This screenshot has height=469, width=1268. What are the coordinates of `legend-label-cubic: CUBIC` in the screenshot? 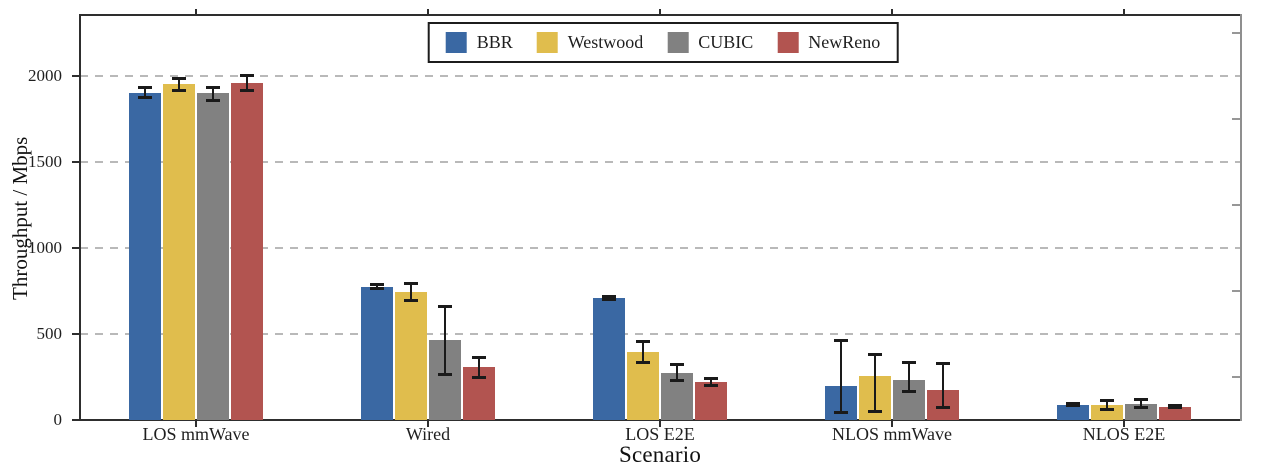 It's located at (726, 42).